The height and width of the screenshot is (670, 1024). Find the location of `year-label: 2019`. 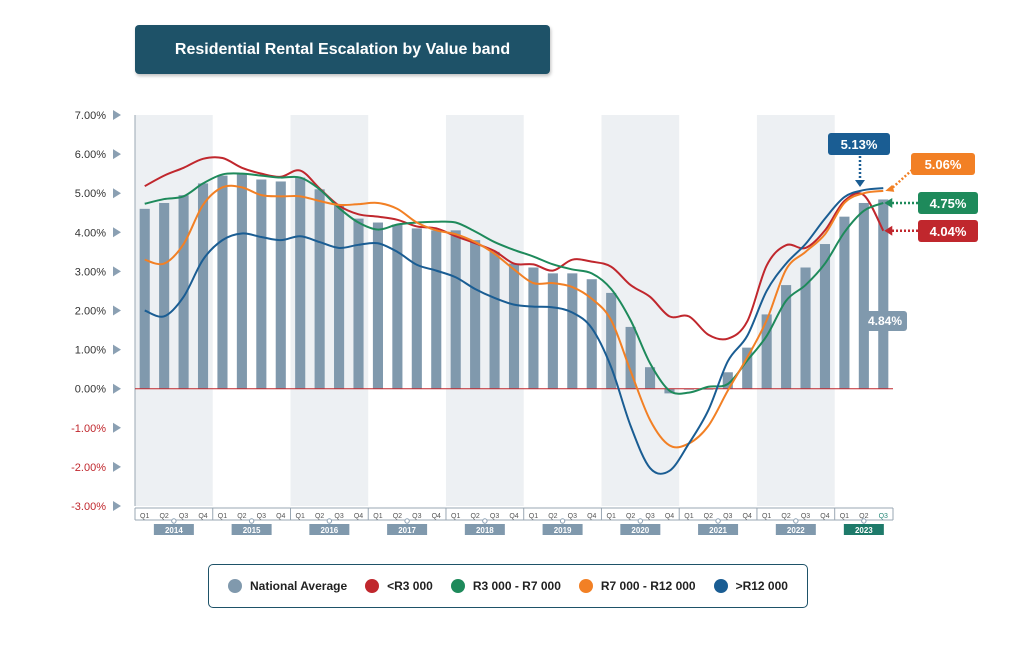

year-label: 2019 is located at coordinates (563, 530).